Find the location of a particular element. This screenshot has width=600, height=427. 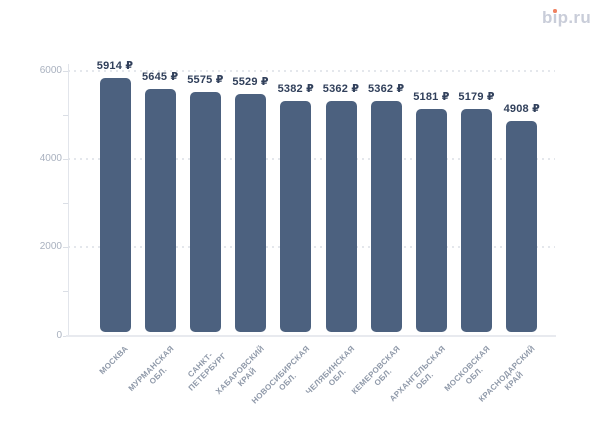

x-tick-label: МОСКВА is located at coordinates (114, 360).